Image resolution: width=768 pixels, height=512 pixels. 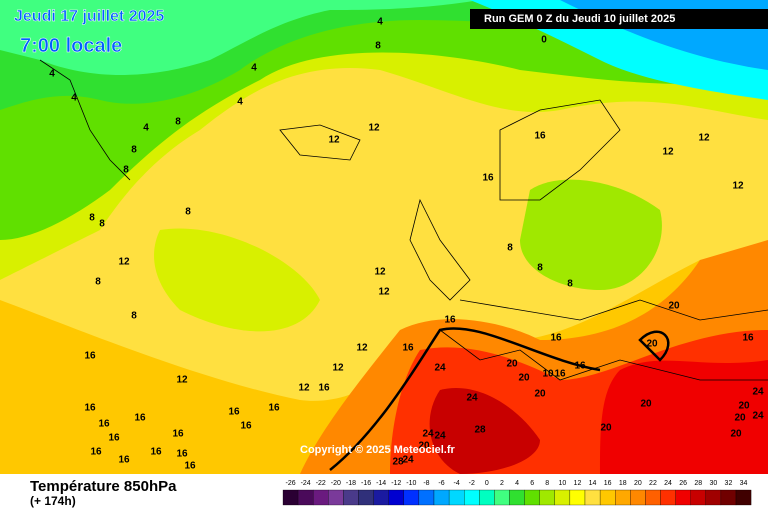 I want to click on scale-label: -14, so click(x=381, y=483).